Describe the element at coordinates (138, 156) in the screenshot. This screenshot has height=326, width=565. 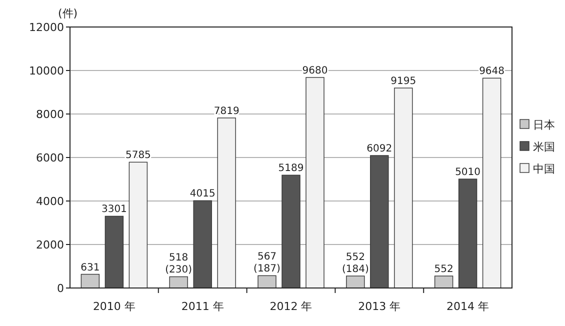
I see `data-label: 5785` at that location.